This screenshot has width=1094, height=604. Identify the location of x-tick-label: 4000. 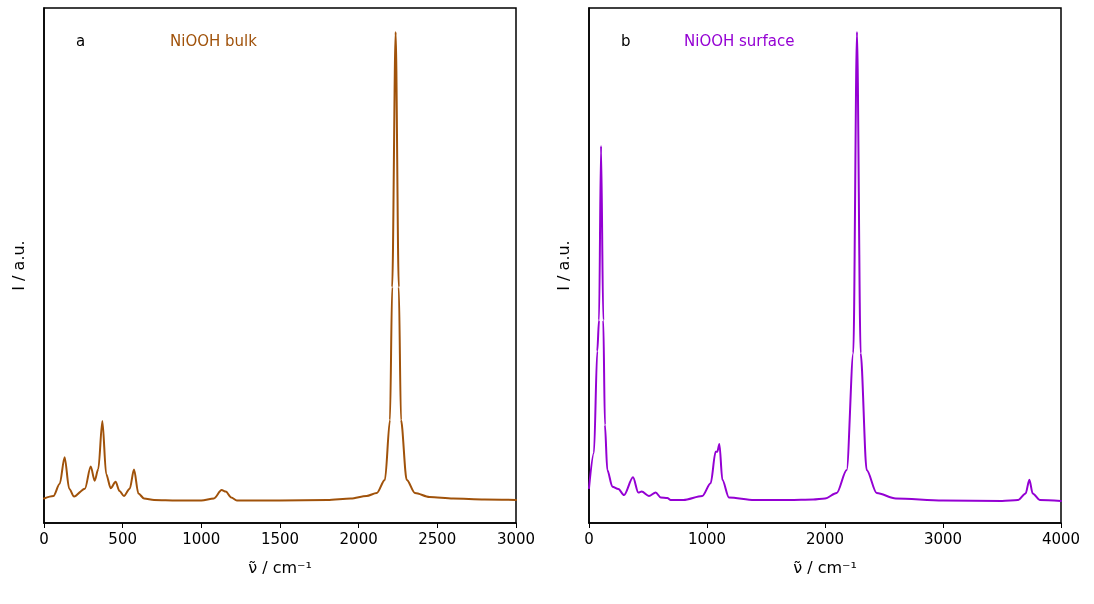
(1061, 538).